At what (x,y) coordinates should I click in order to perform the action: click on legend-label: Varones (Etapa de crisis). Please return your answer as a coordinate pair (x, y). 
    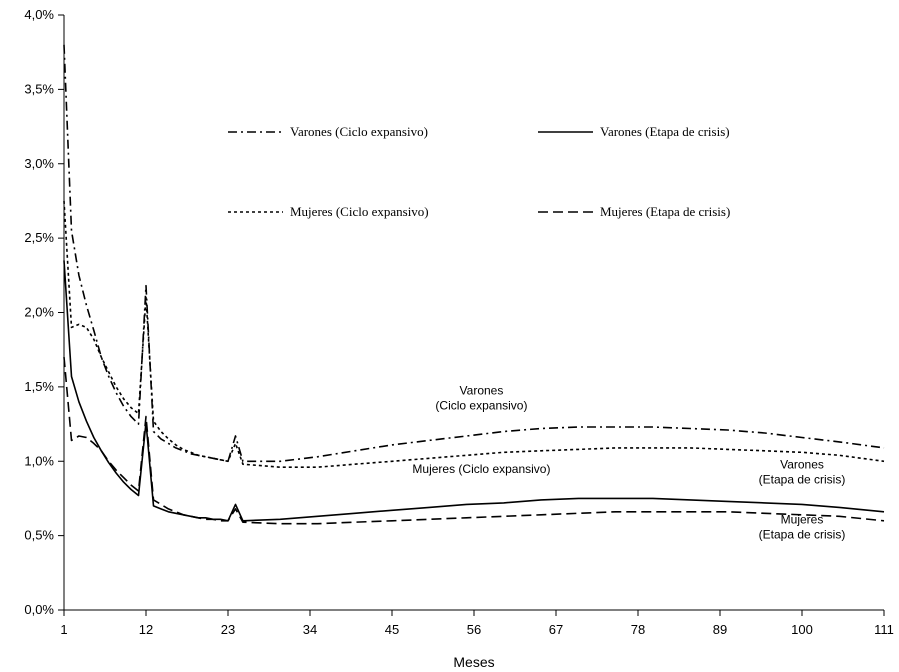
    Looking at the image, I should click on (665, 131).